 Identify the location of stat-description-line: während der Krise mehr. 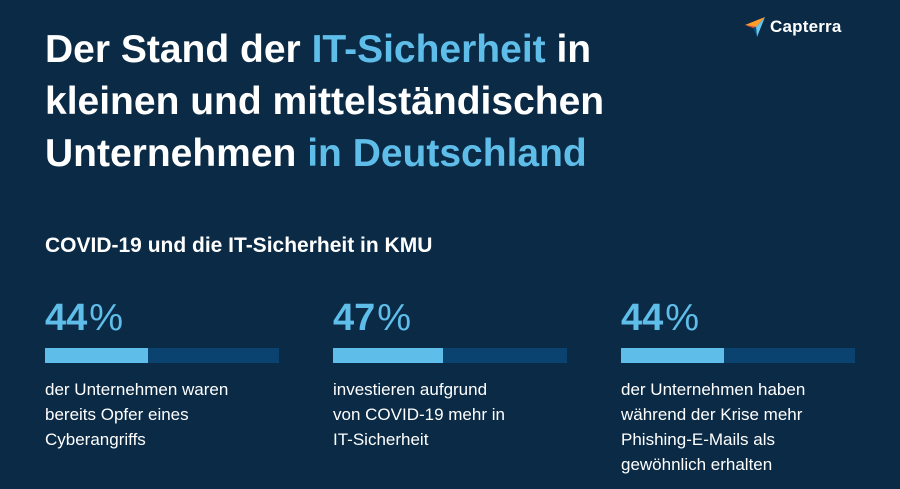
(712, 414).